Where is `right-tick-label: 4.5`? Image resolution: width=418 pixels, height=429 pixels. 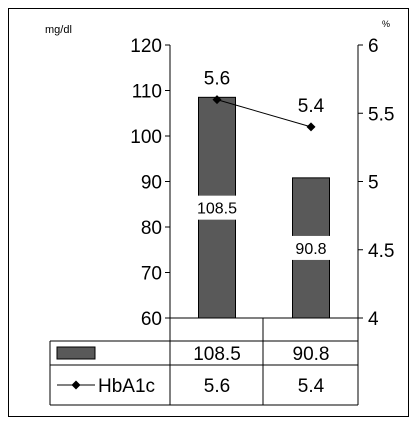 right-tick-label: 4.5 is located at coordinates (381, 251).